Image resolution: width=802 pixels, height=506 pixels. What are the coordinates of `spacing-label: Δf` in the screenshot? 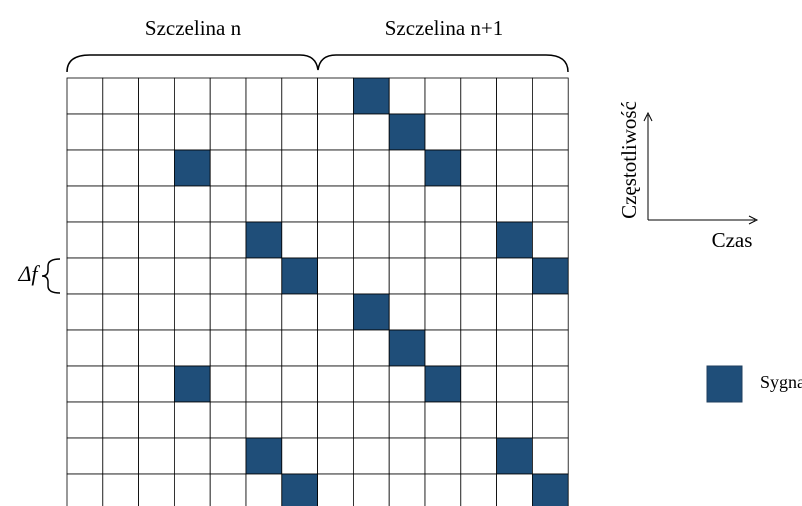 It's located at (28, 273).